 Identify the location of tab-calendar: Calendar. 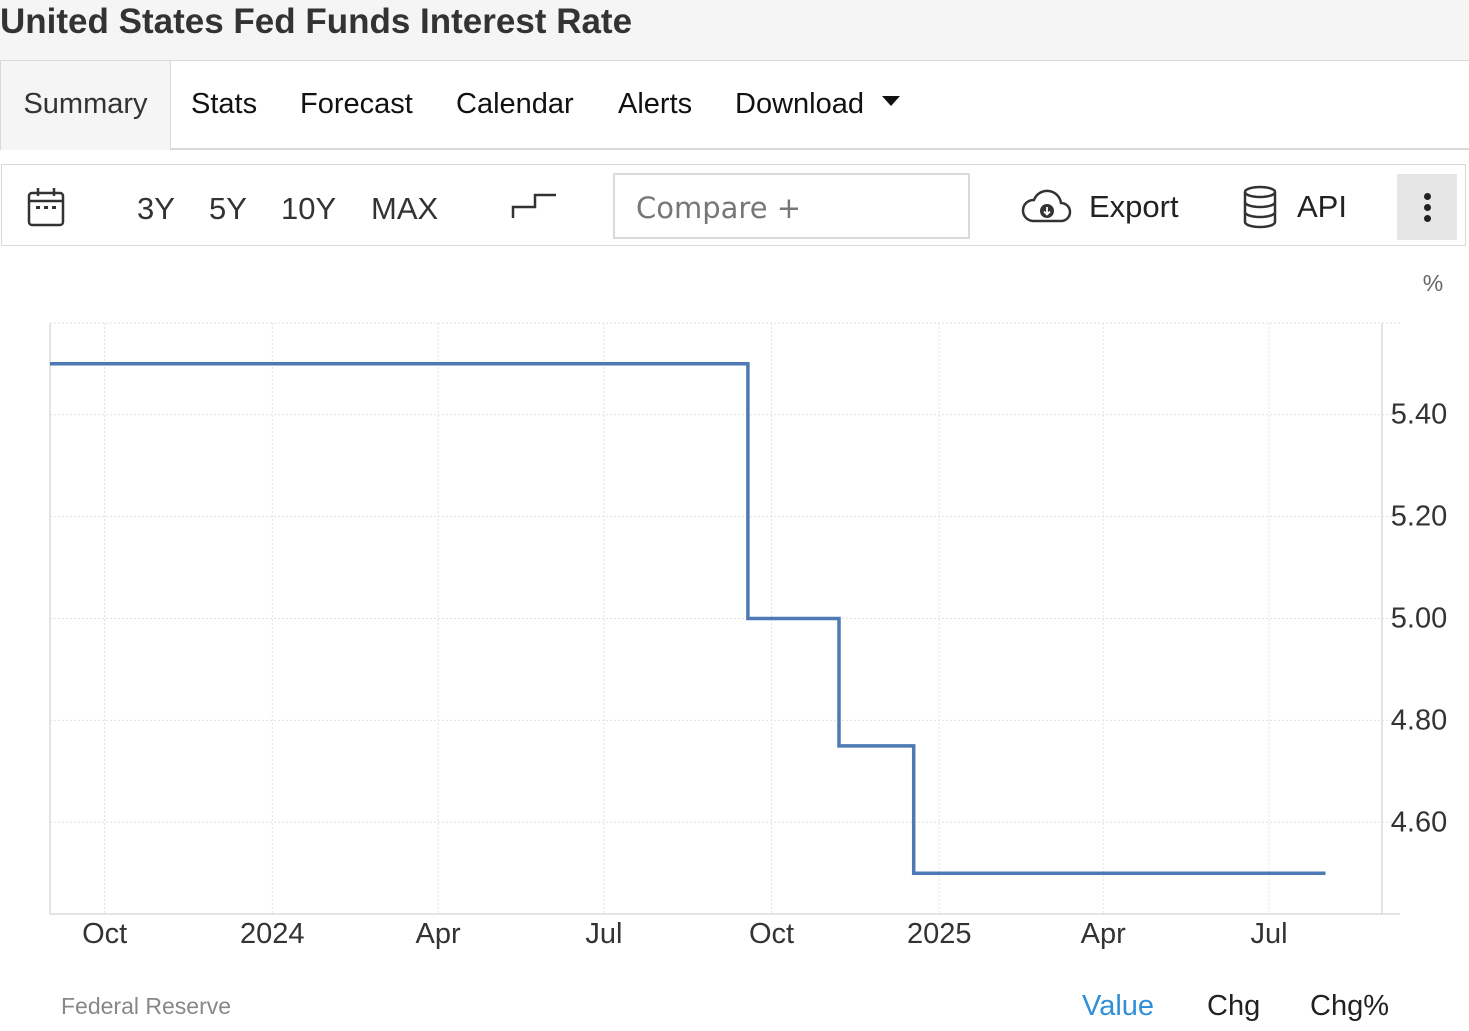
(515, 104).